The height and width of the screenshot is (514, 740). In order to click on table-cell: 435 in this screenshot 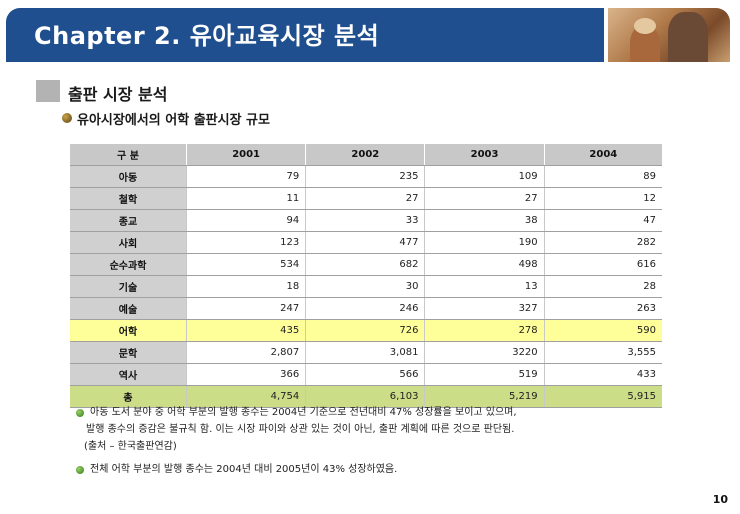, I will do `click(245, 330)`.